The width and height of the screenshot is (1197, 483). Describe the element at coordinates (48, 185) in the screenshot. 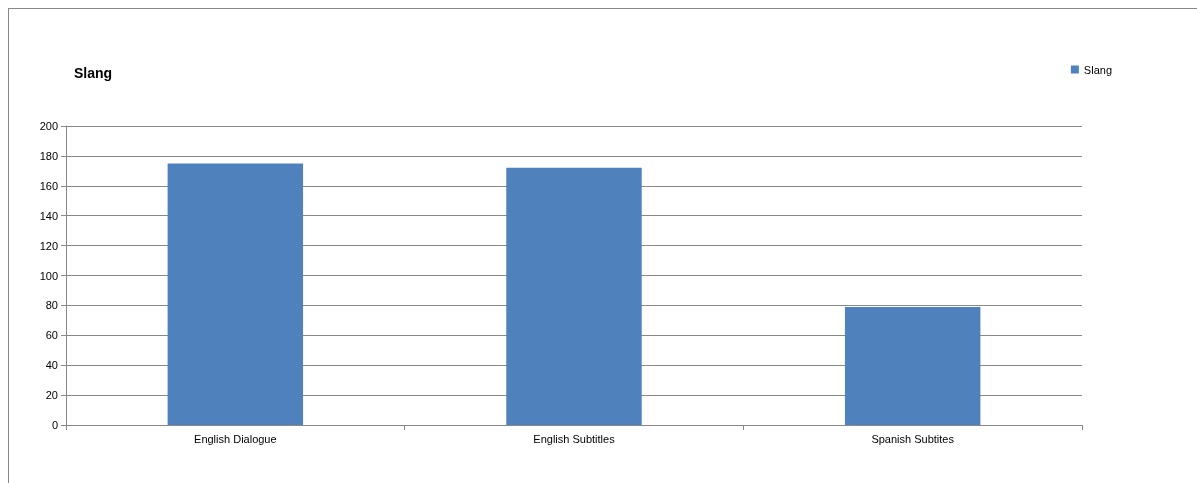

I see `y-tick-label: 160` at that location.